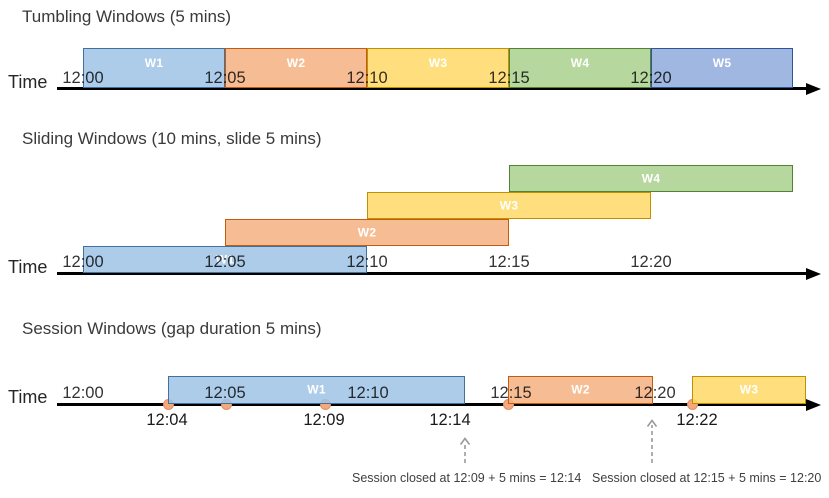  I want to click on event-time-label: 12:04, so click(167, 420).